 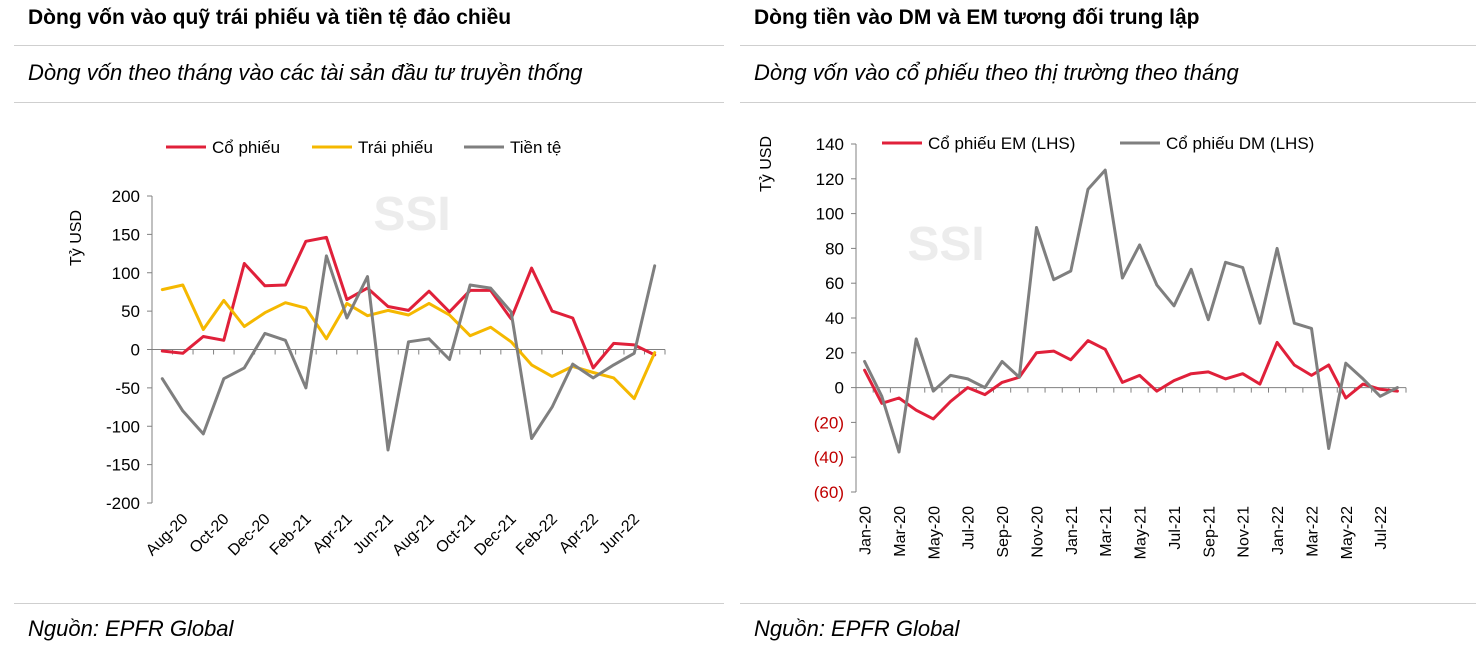 What do you see at coordinates (830, 144) in the screenshot?
I see `right-y-tick-label: 140` at bounding box center [830, 144].